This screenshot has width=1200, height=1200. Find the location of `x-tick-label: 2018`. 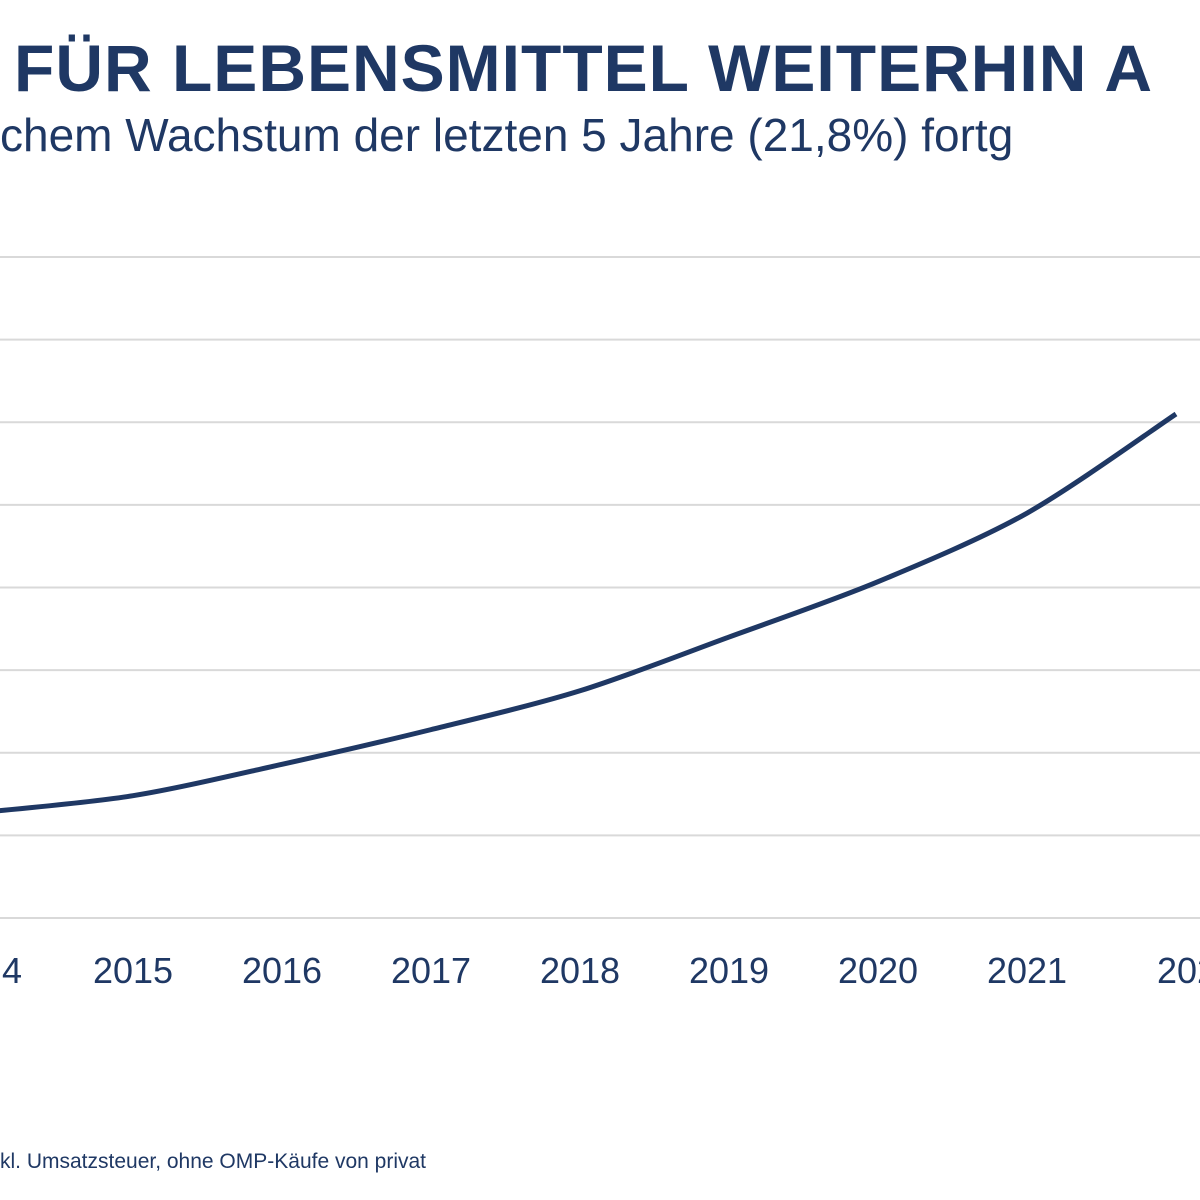

x-tick-label: 2018 is located at coordinates (580, 970).